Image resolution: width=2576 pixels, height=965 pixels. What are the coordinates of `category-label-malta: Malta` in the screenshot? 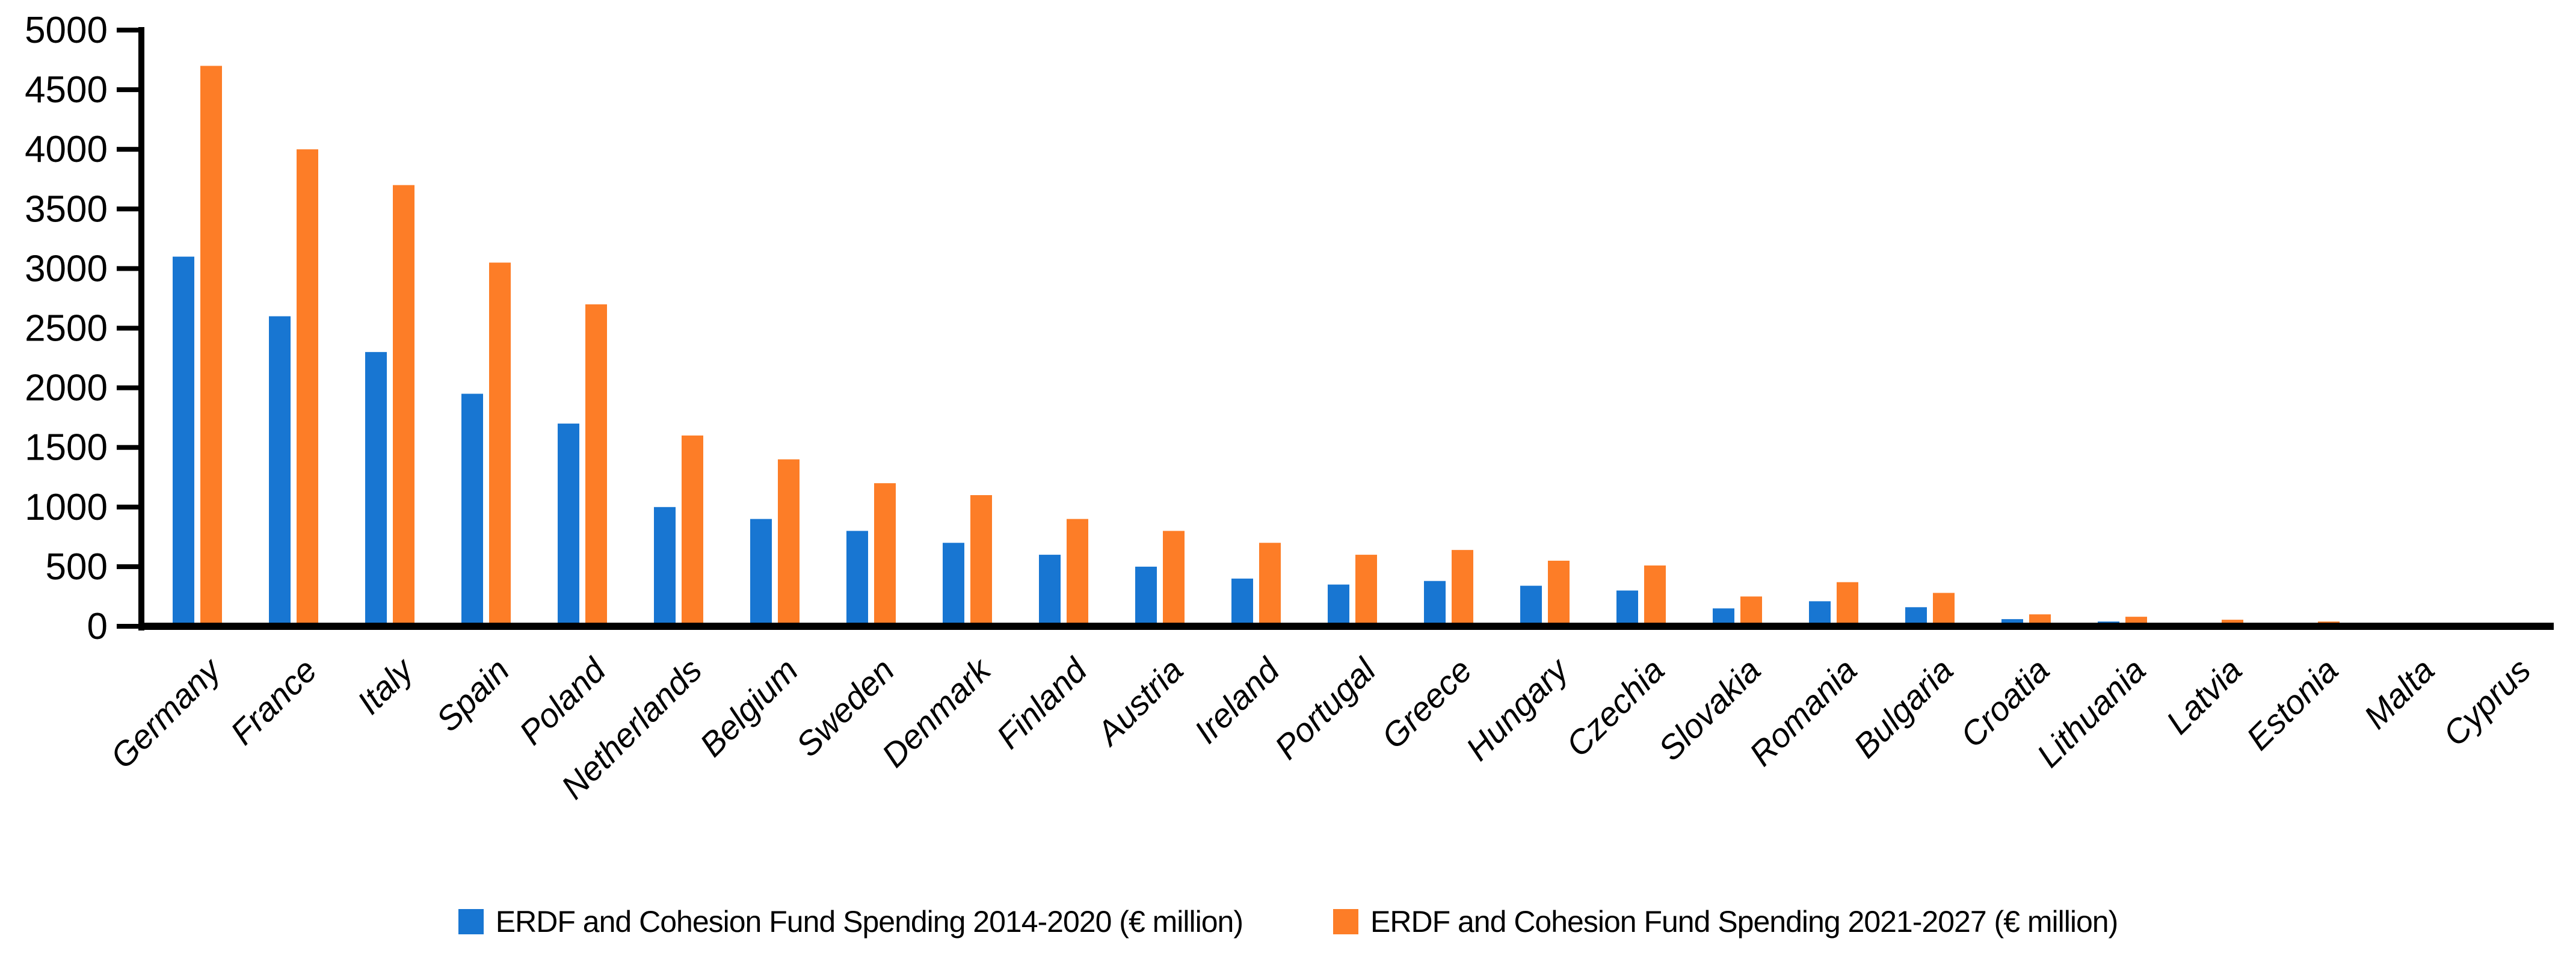 It's located at (2398, 693).